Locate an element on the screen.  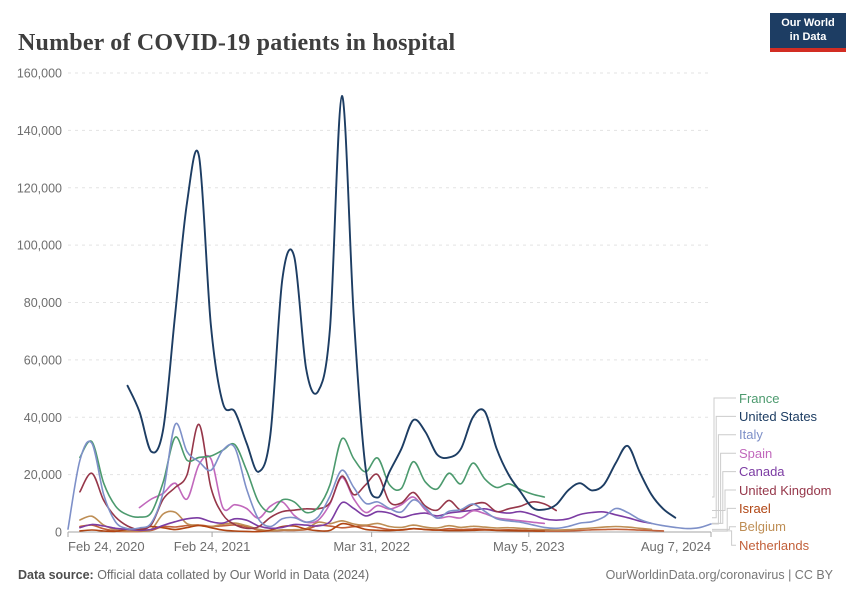
legend-item-belgium: Belgium is located at coordinates (762, 527).